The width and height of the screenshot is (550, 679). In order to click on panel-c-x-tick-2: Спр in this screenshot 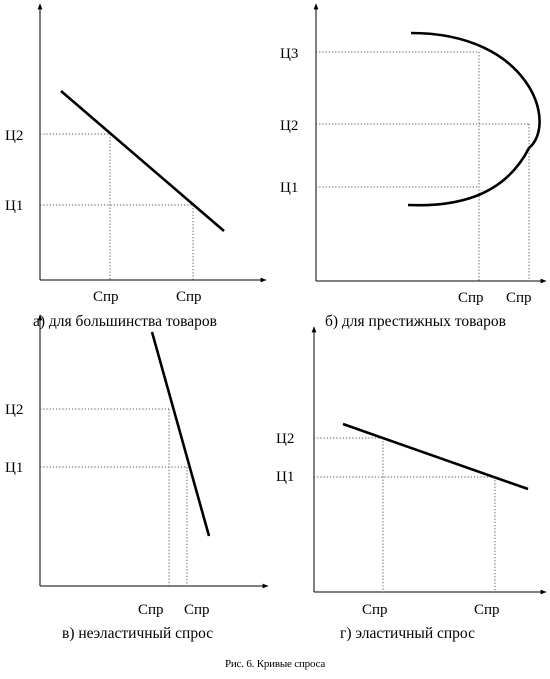, I will do `click(197, 610)`.